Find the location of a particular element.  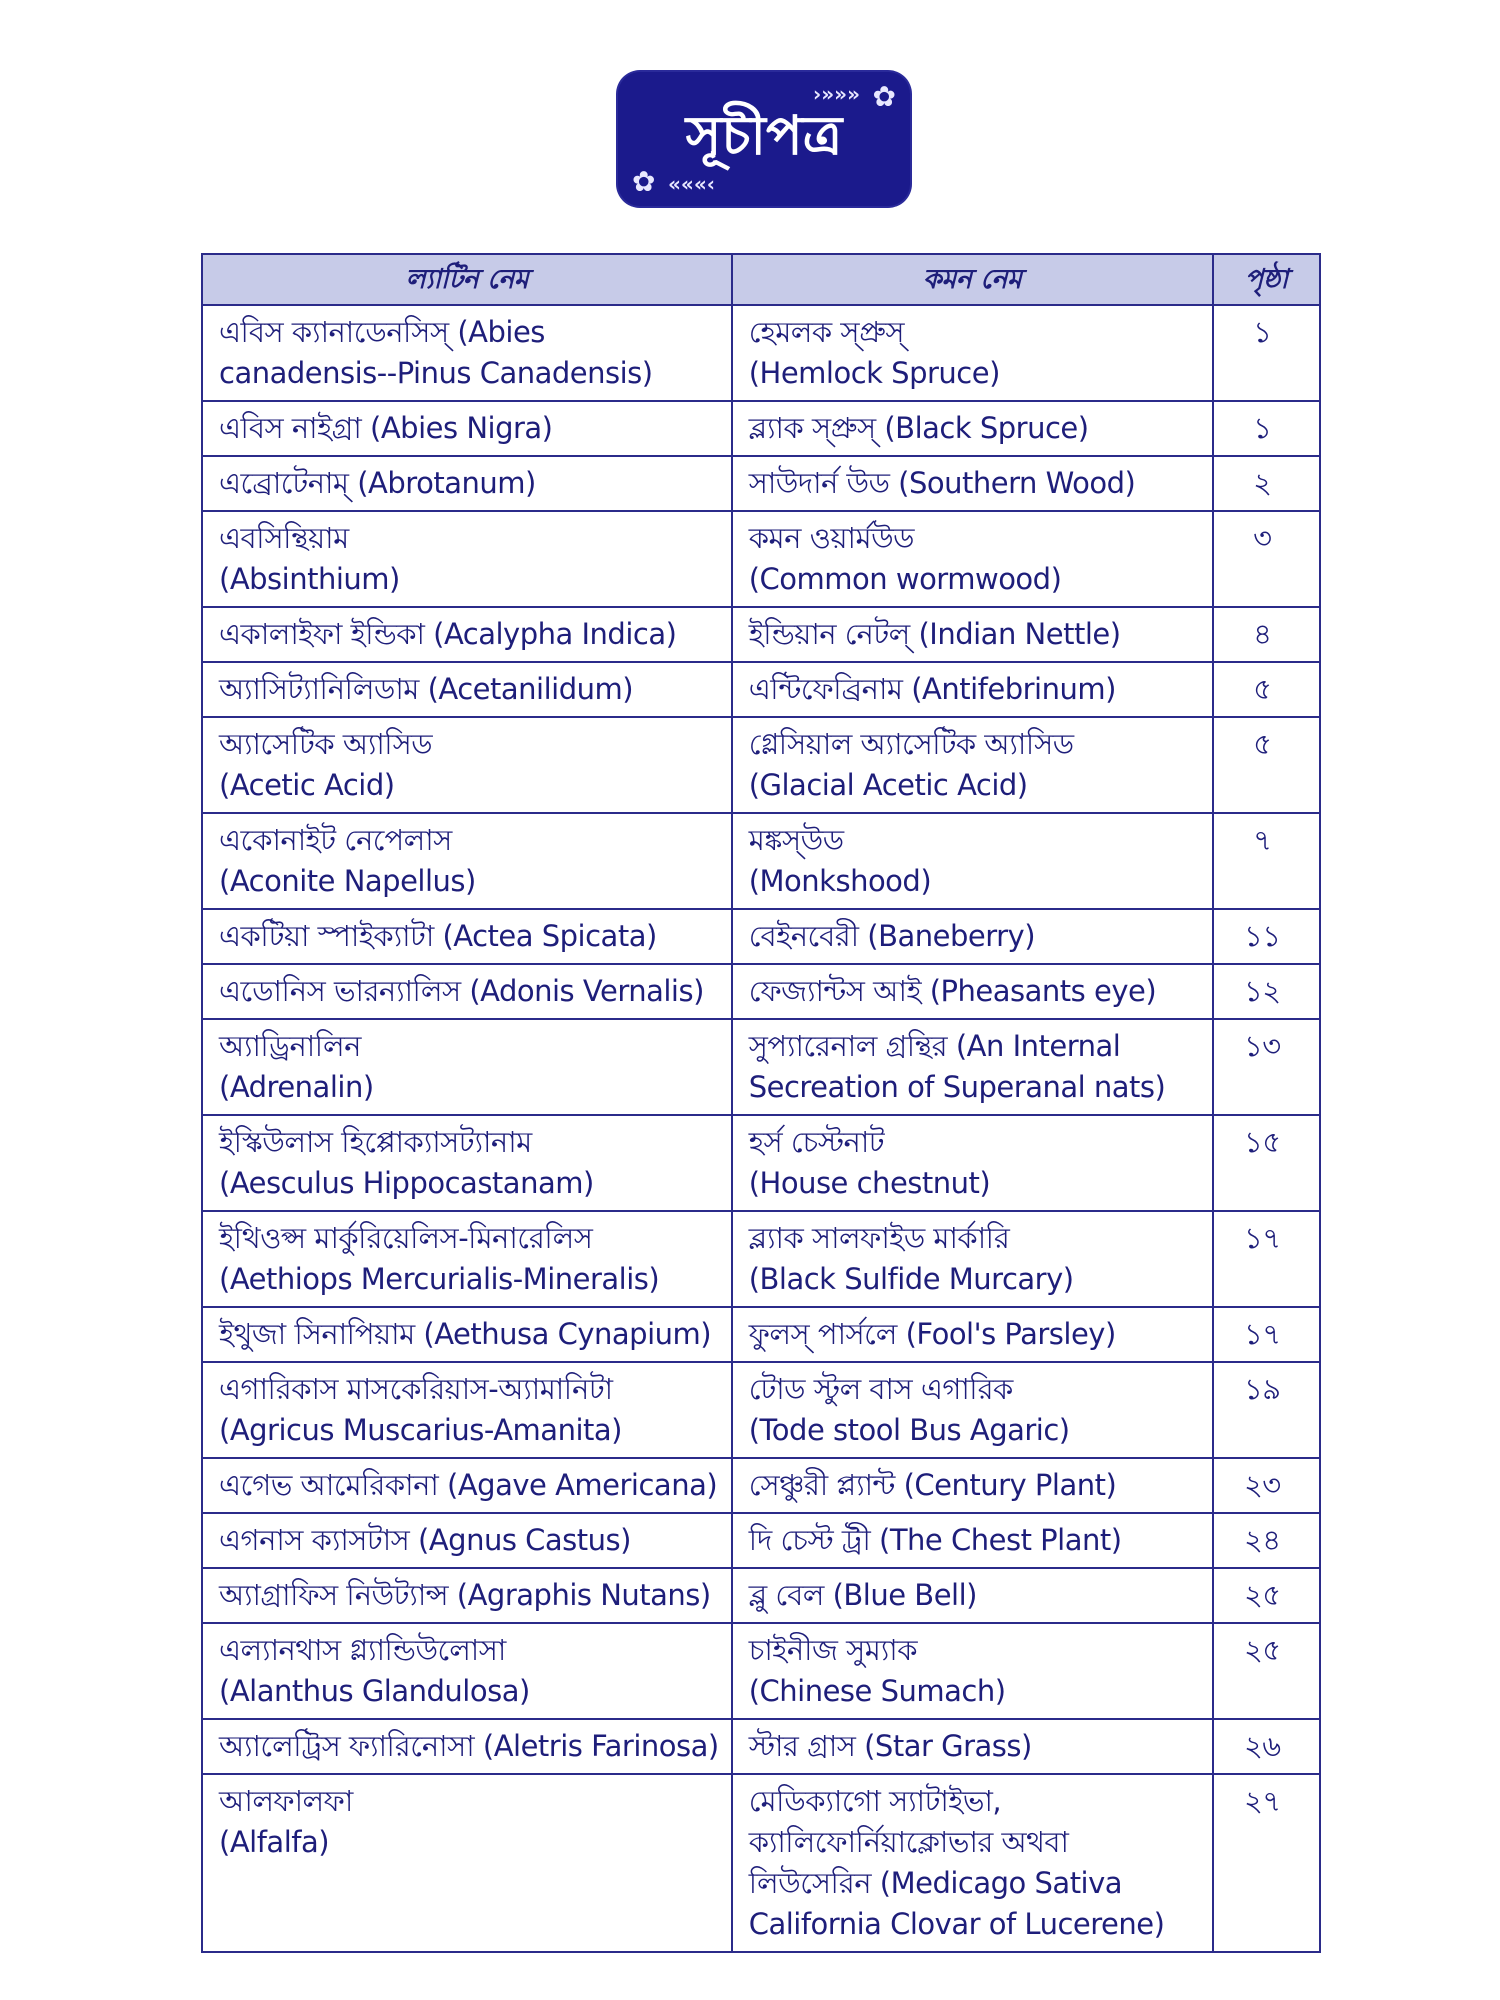

cell-line: টোড স্টুল বাস এগারিক is located at coordinates (881, 1389).